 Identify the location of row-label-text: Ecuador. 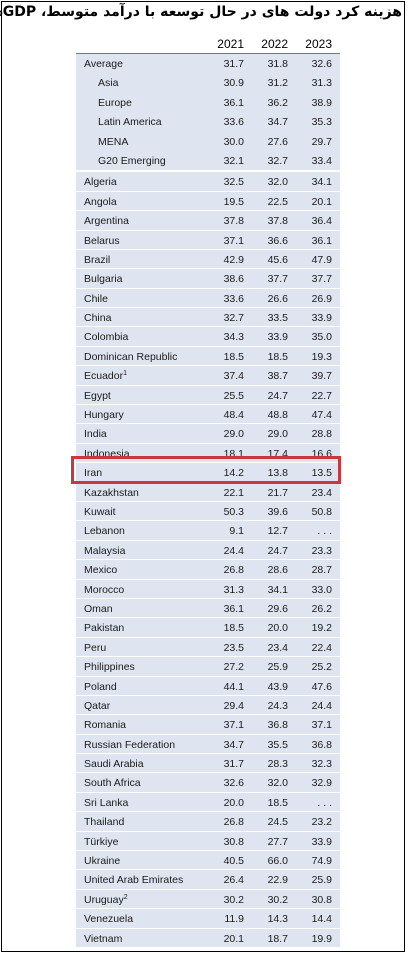
(104, 376).